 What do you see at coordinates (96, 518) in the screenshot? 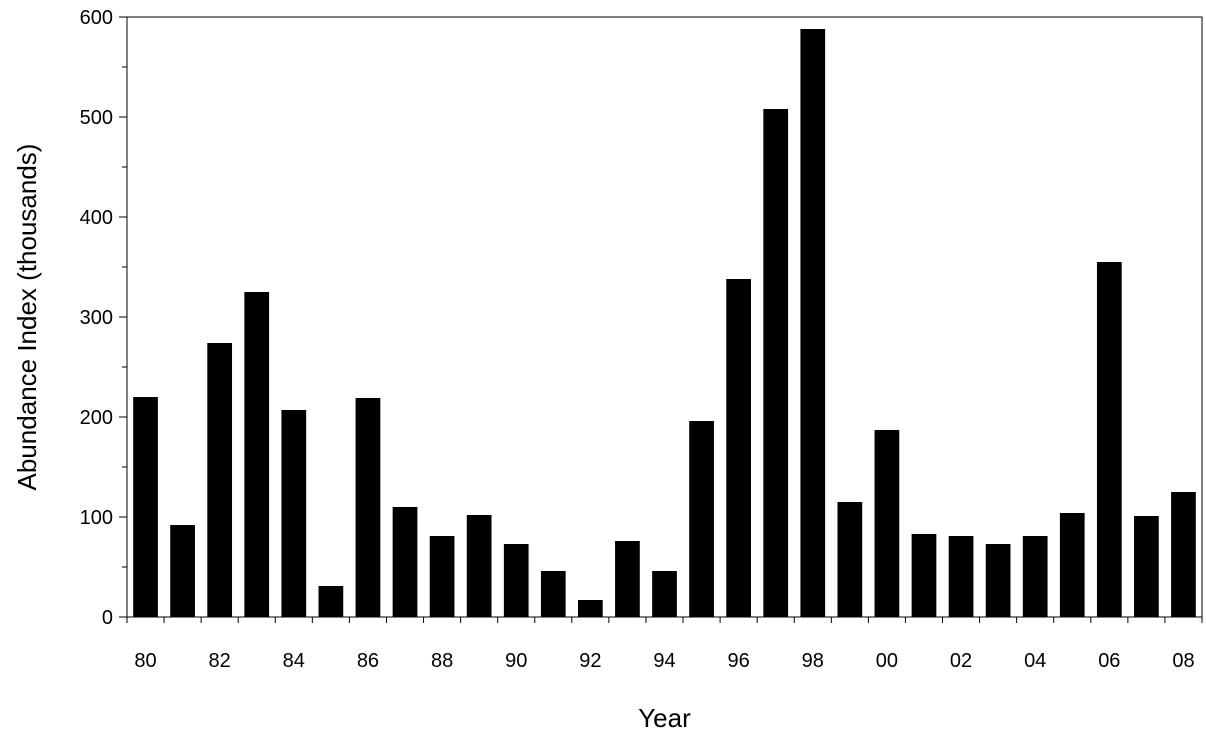
I see `y-tick-label: 100` at bounding box center [96, 518].